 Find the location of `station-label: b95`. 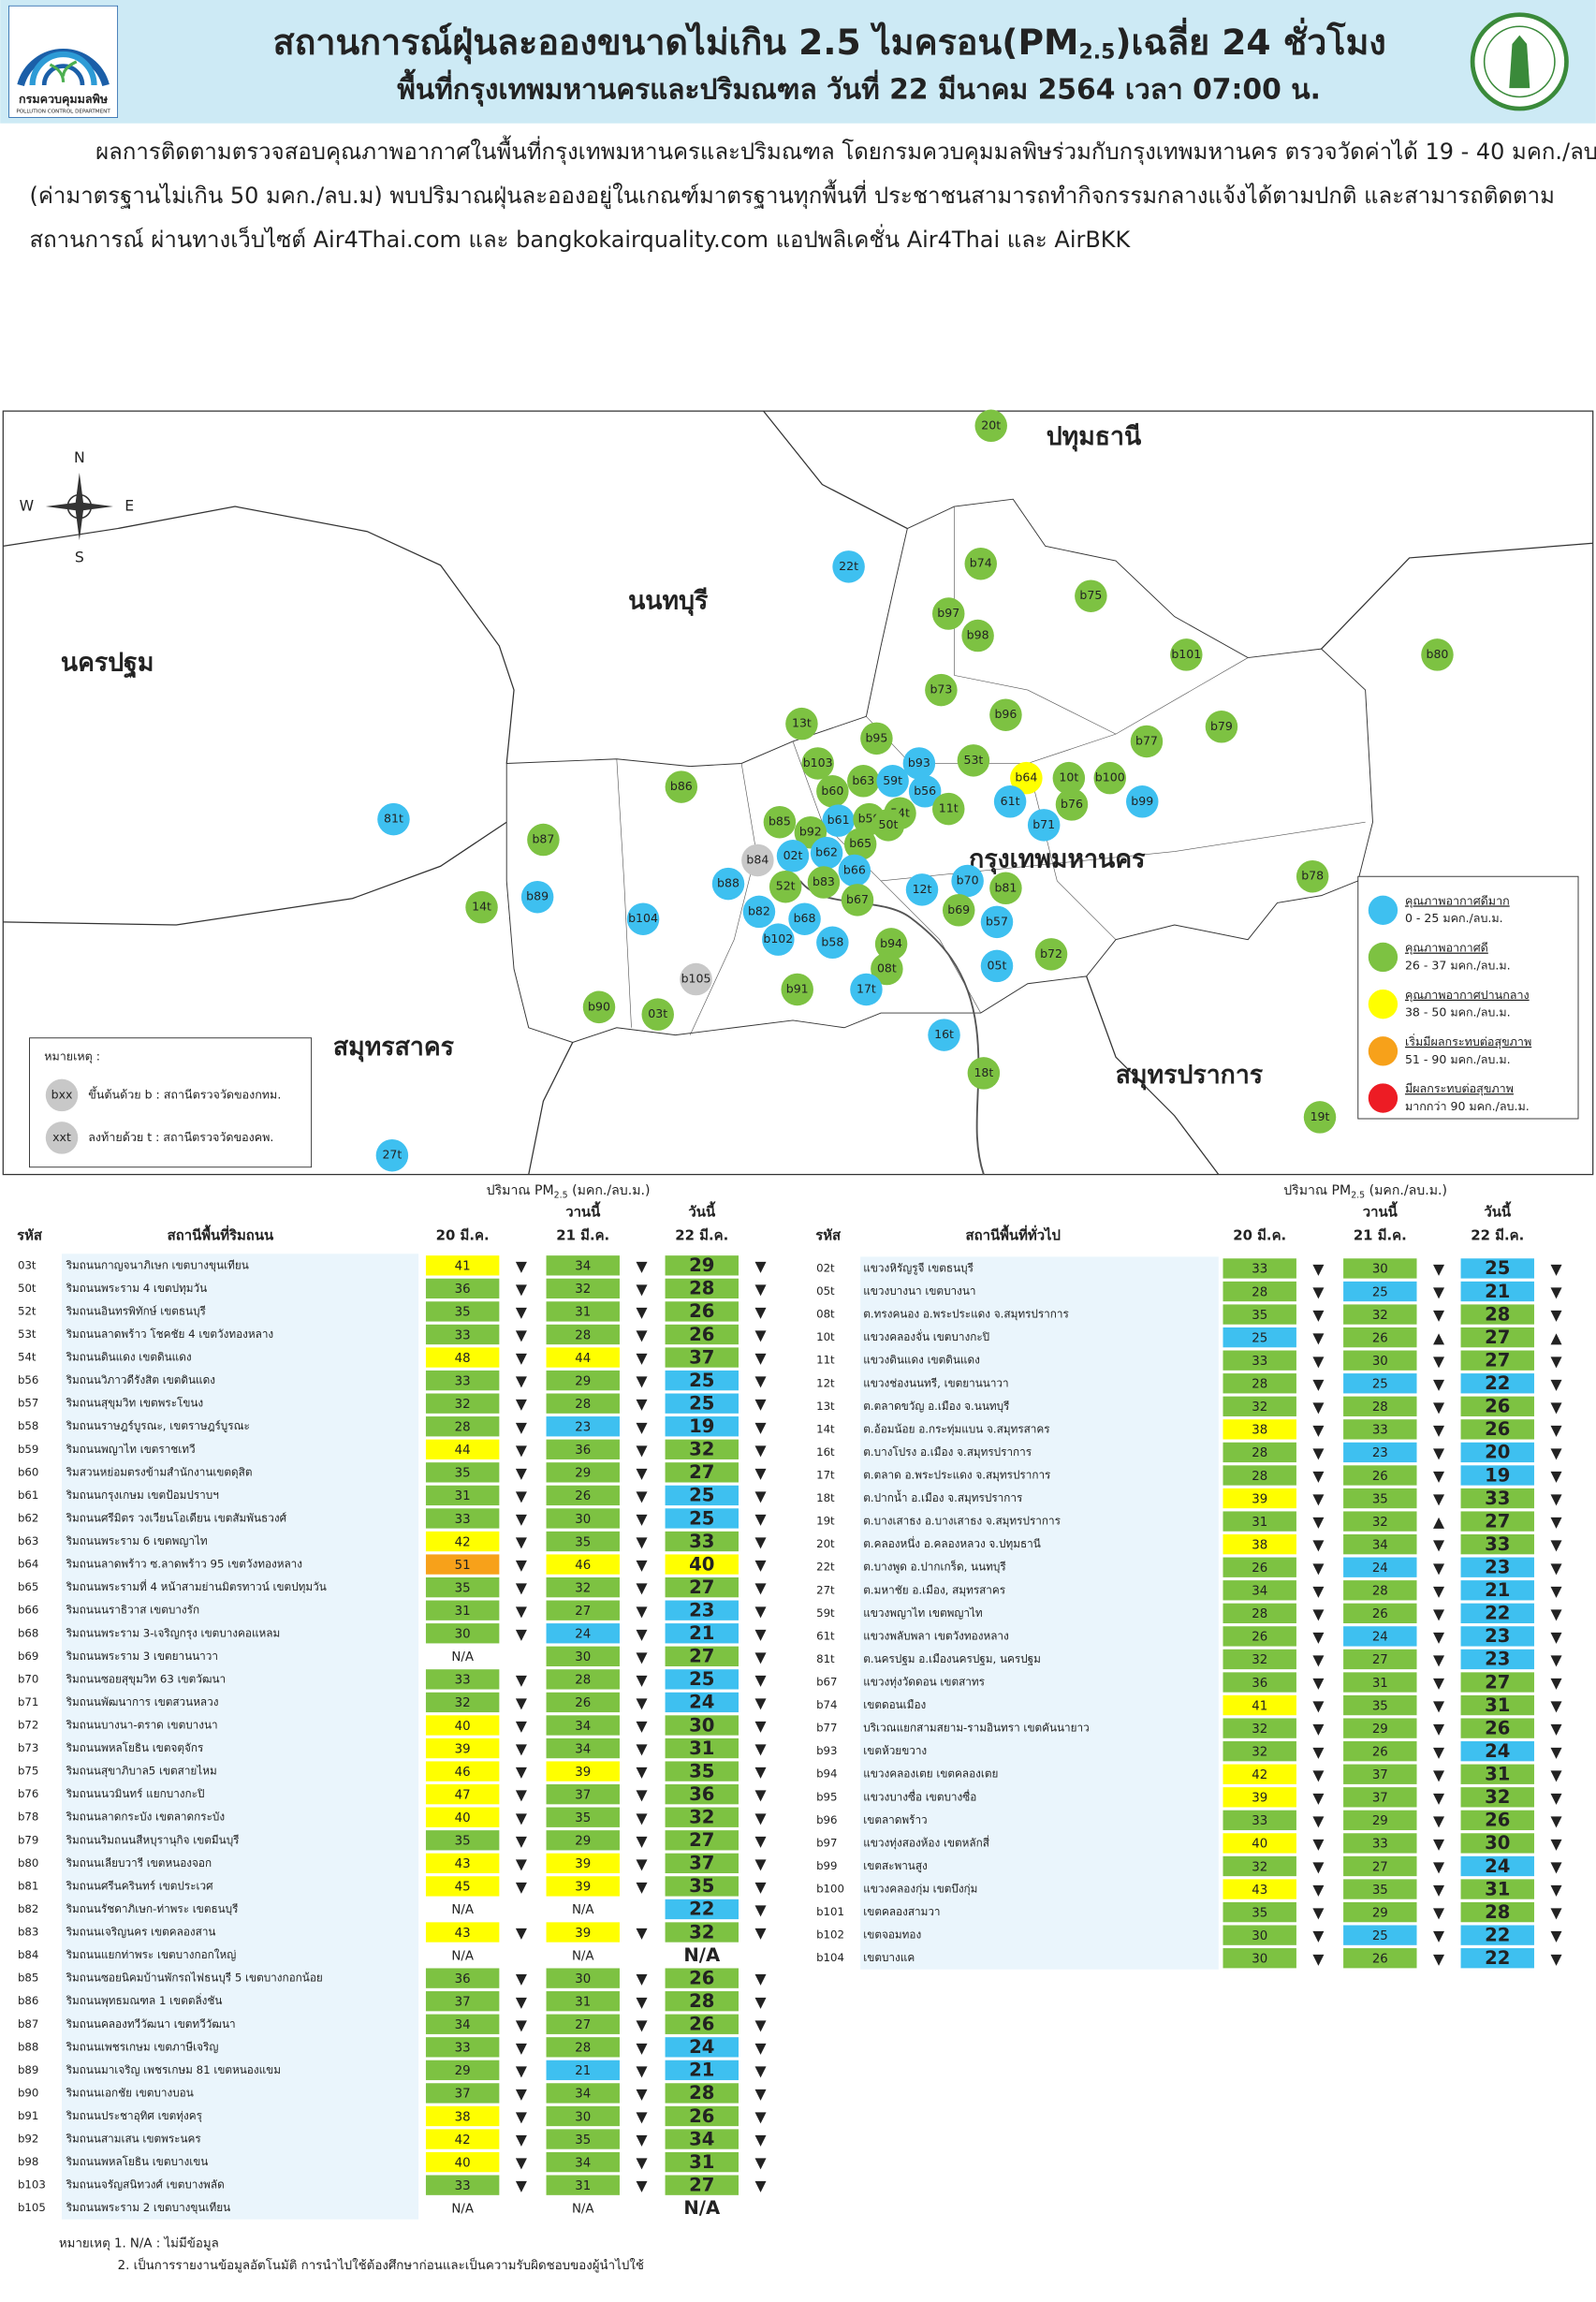

station-label: b95 is located at coordinates (876, 737).